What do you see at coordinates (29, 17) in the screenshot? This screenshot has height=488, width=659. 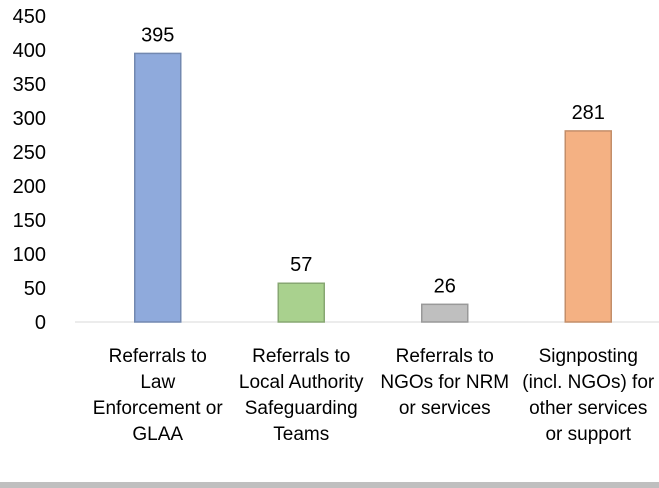 I see `y-tick-label: 450` at bounding box center [29, 17].